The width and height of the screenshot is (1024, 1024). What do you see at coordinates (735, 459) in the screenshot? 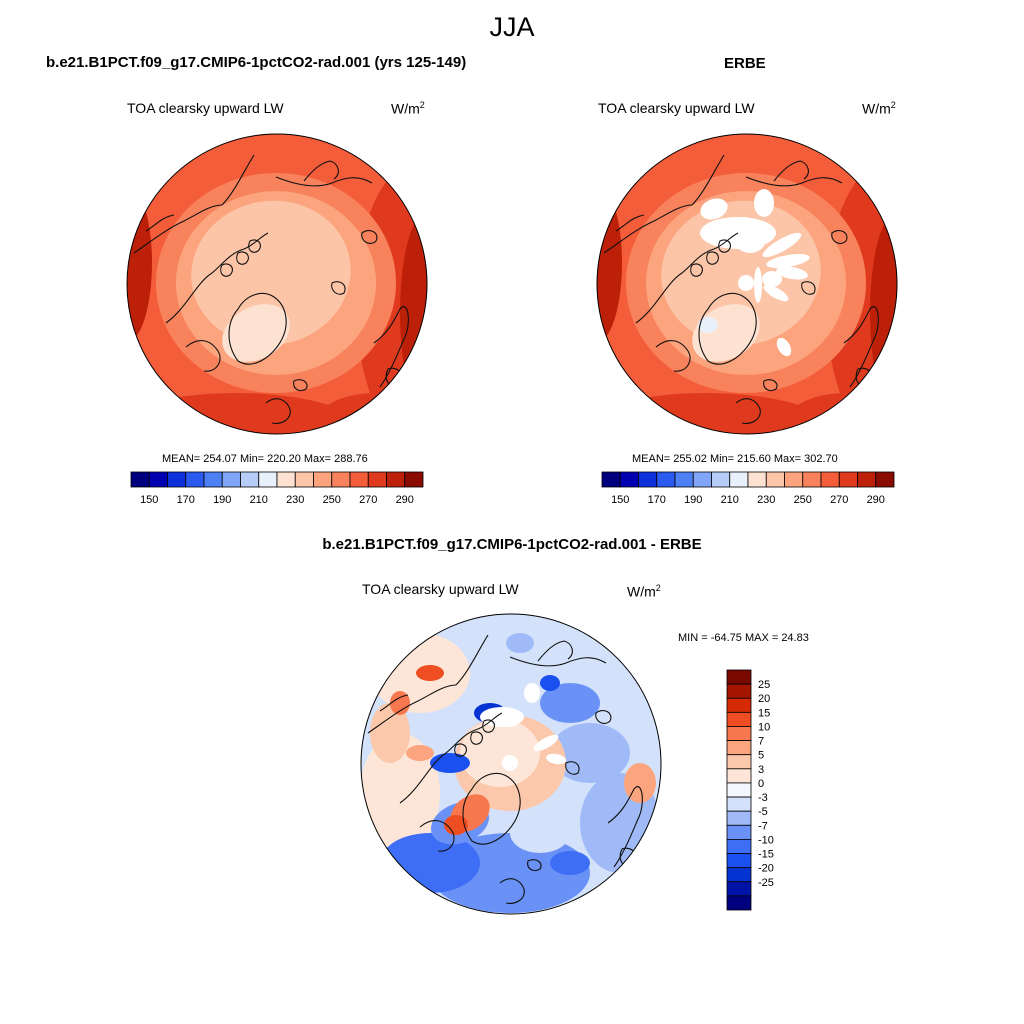
I see `panel2-stats: MEAN= 255.02 Min= 215.60 Max= 302.70` at bounding box center [735, 459].